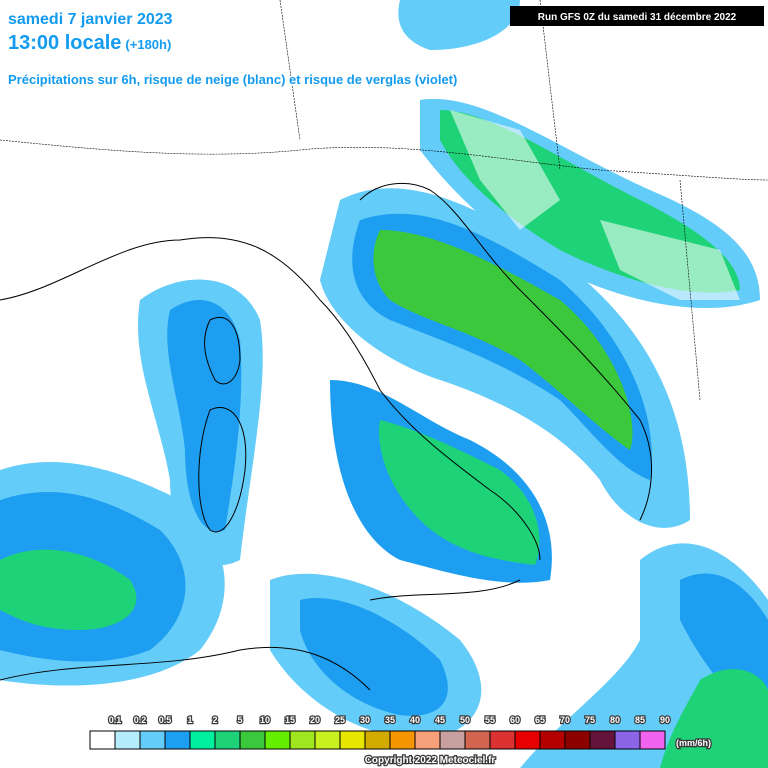  Describe the element at coordinates (290, 720) in the screenshot. I see `legend-label: 15` at that location.